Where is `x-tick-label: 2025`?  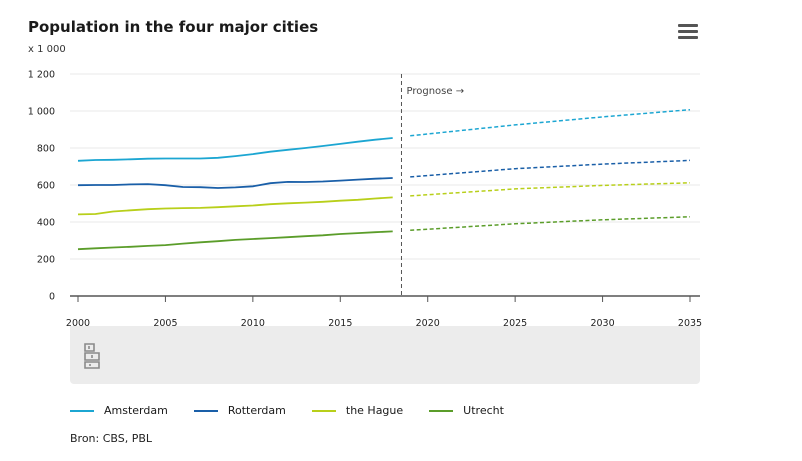
x-tick-label: 2025 is located at coordinates (515, 323).